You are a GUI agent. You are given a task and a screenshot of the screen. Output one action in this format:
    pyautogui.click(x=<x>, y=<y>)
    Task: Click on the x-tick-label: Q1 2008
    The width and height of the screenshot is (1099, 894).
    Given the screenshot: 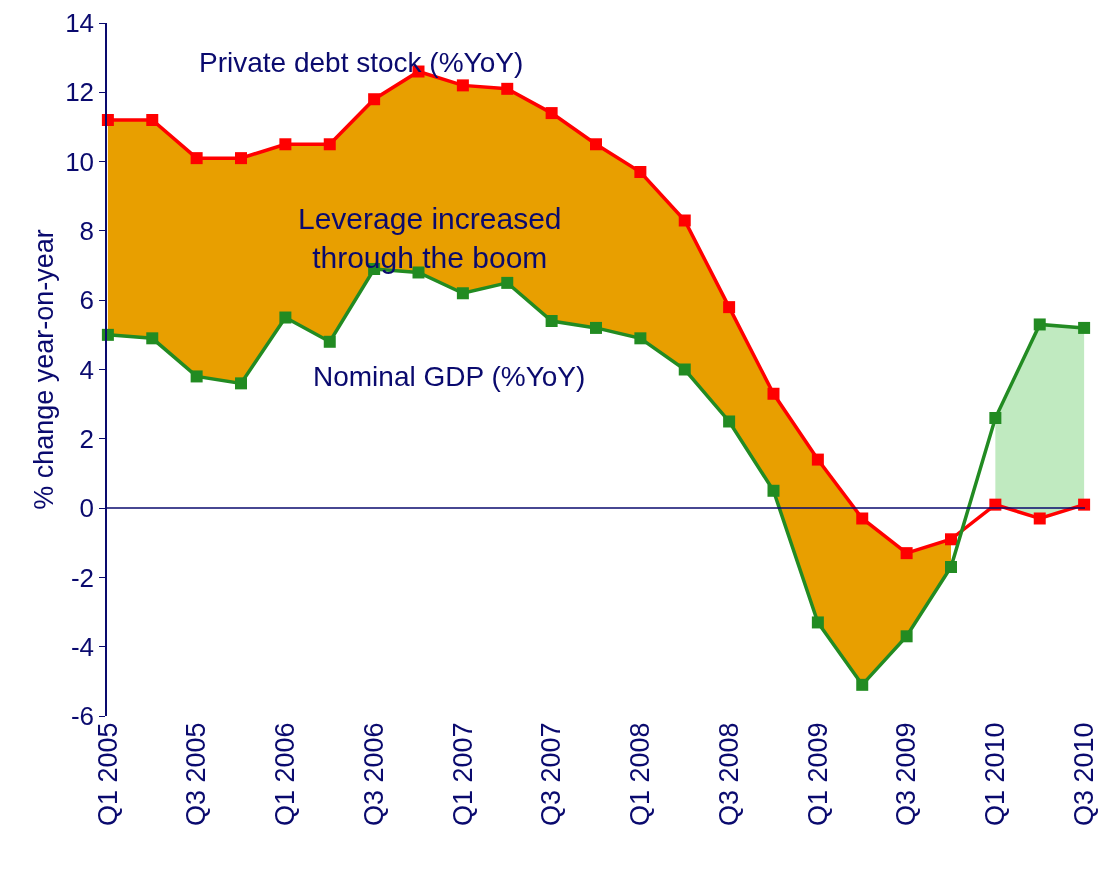 What is the action you would take?
    pyautogui.click(x=640, y=774)
    